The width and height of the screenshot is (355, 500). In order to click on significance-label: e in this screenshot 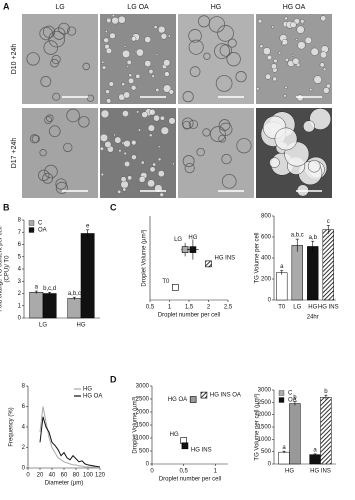, I will do `click(88, 226)`.